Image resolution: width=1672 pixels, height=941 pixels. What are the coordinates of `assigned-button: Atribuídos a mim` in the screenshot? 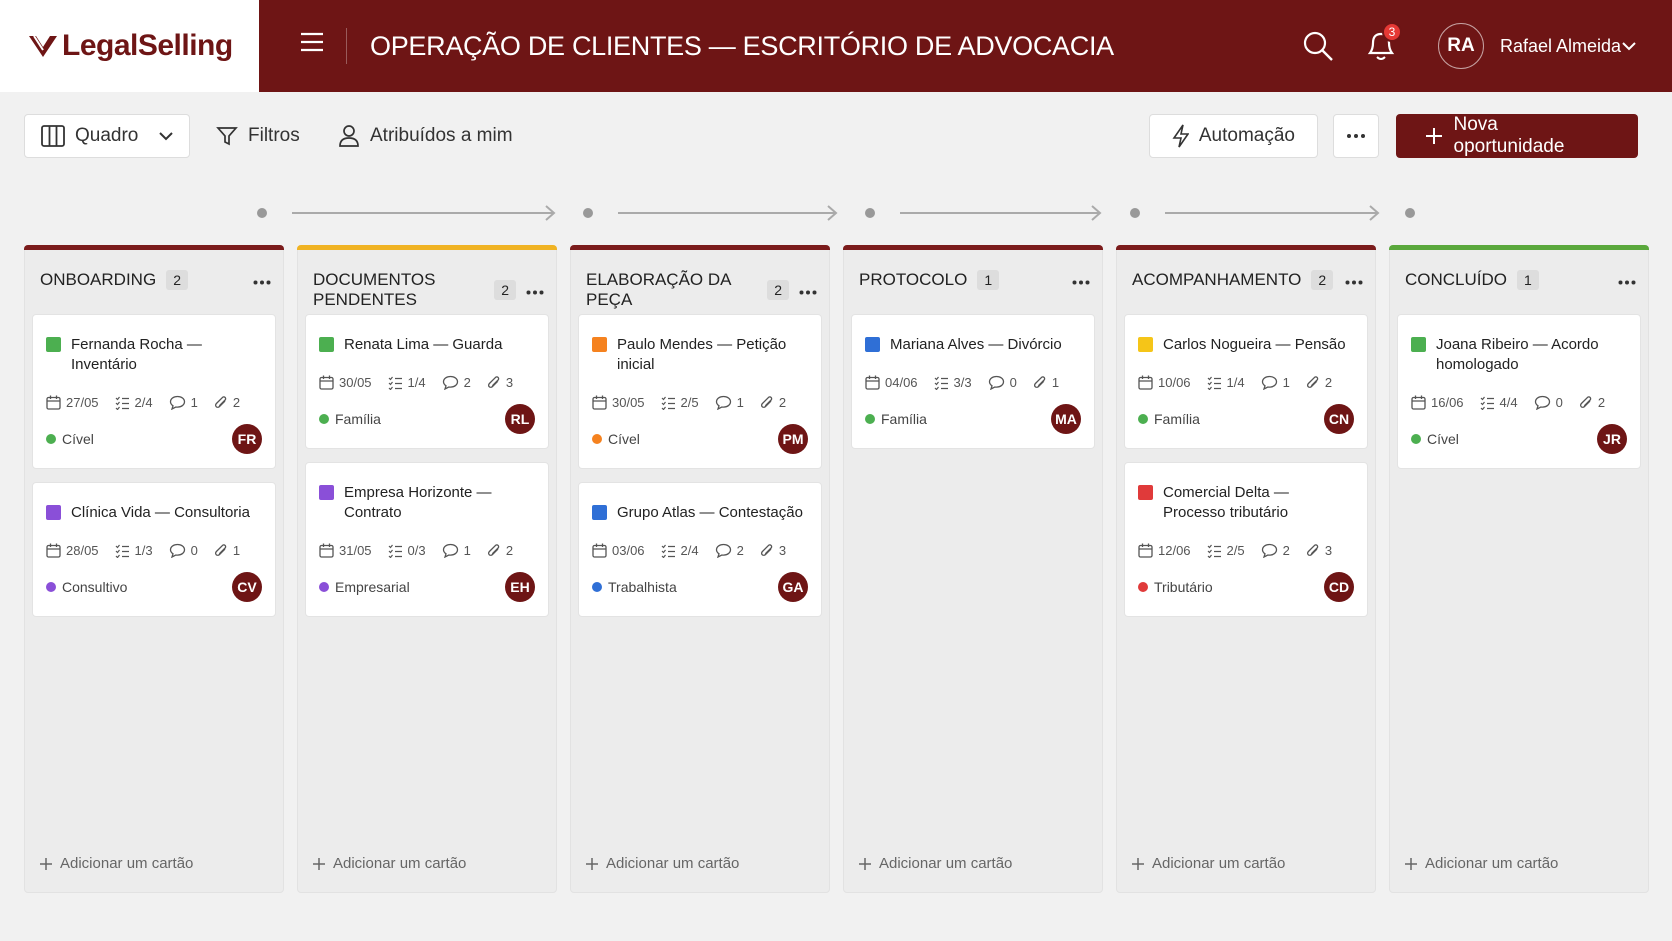 It's located at (425, 136).